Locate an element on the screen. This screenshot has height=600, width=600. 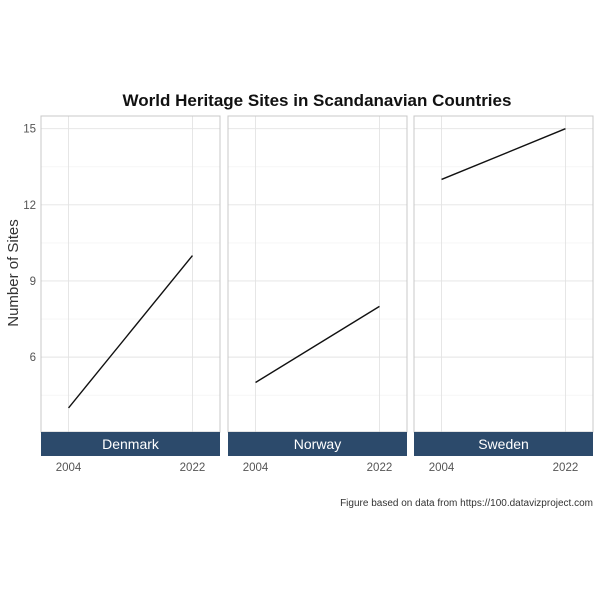
series-line-sweden is located at coordinates (503, 154).